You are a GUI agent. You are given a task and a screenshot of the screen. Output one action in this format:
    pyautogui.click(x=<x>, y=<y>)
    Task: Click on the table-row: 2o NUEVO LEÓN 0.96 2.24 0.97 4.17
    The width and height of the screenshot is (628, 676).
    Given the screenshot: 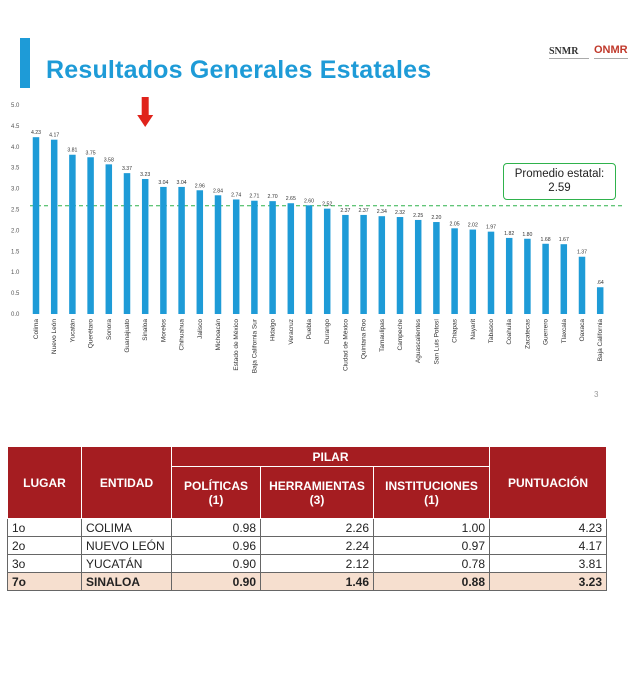 What is the action you would take?
    pyautogui.click(x=307, y=545)
    